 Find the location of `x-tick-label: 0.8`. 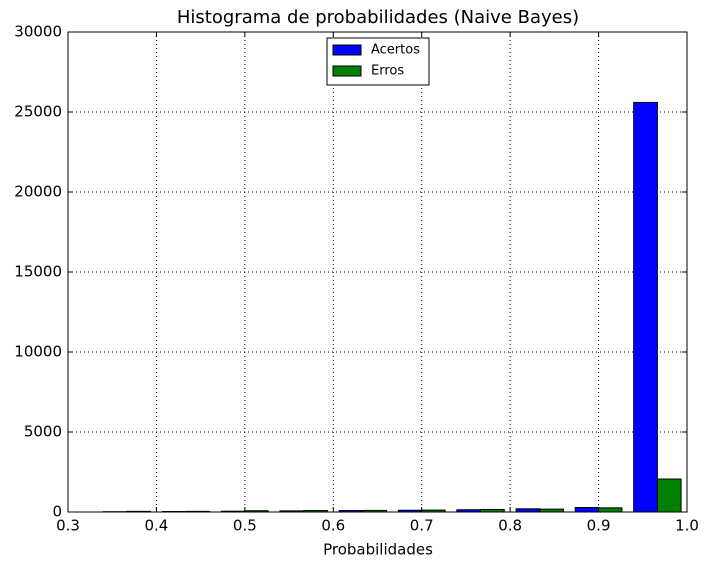

x-tick-label: 0.8 is located at coordinates (510, 526).